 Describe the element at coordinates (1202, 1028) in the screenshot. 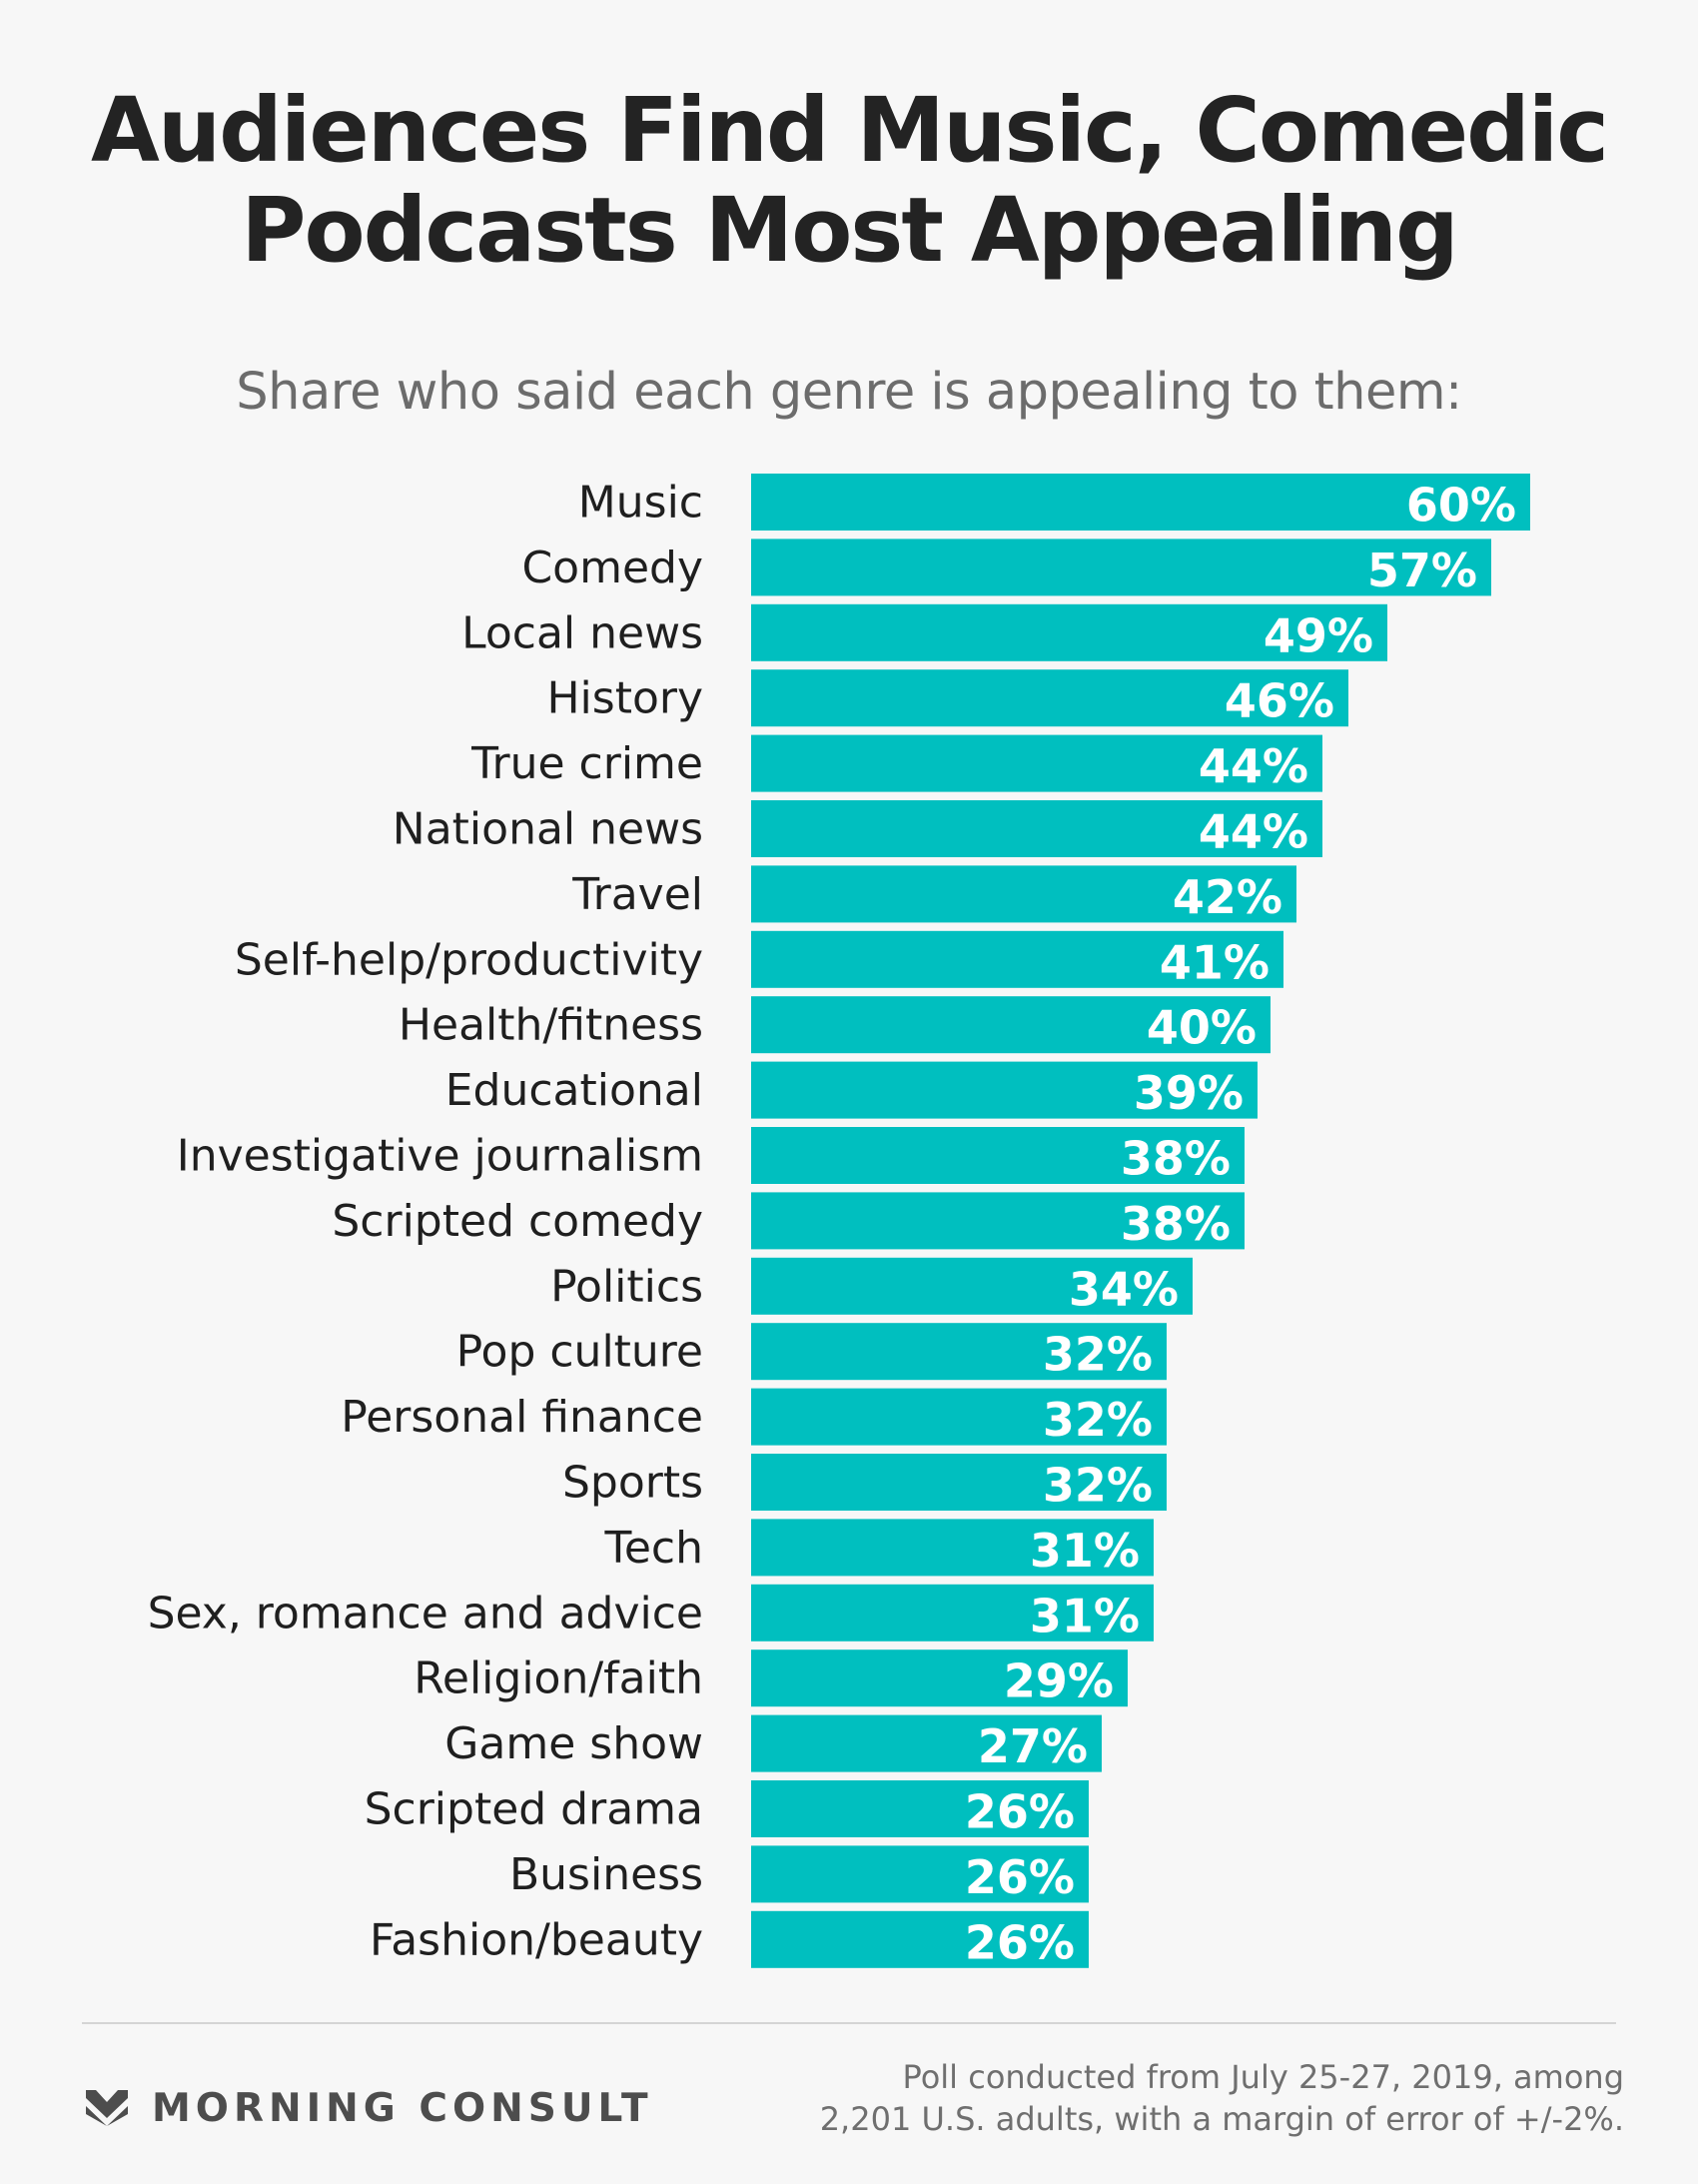

I see `value-label: 40%` at that location.